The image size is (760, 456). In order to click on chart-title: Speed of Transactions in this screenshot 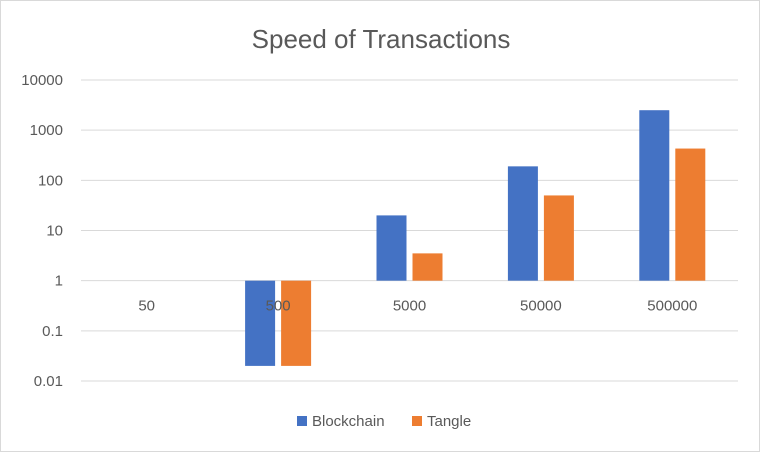, I will do `click(381, 39)`.